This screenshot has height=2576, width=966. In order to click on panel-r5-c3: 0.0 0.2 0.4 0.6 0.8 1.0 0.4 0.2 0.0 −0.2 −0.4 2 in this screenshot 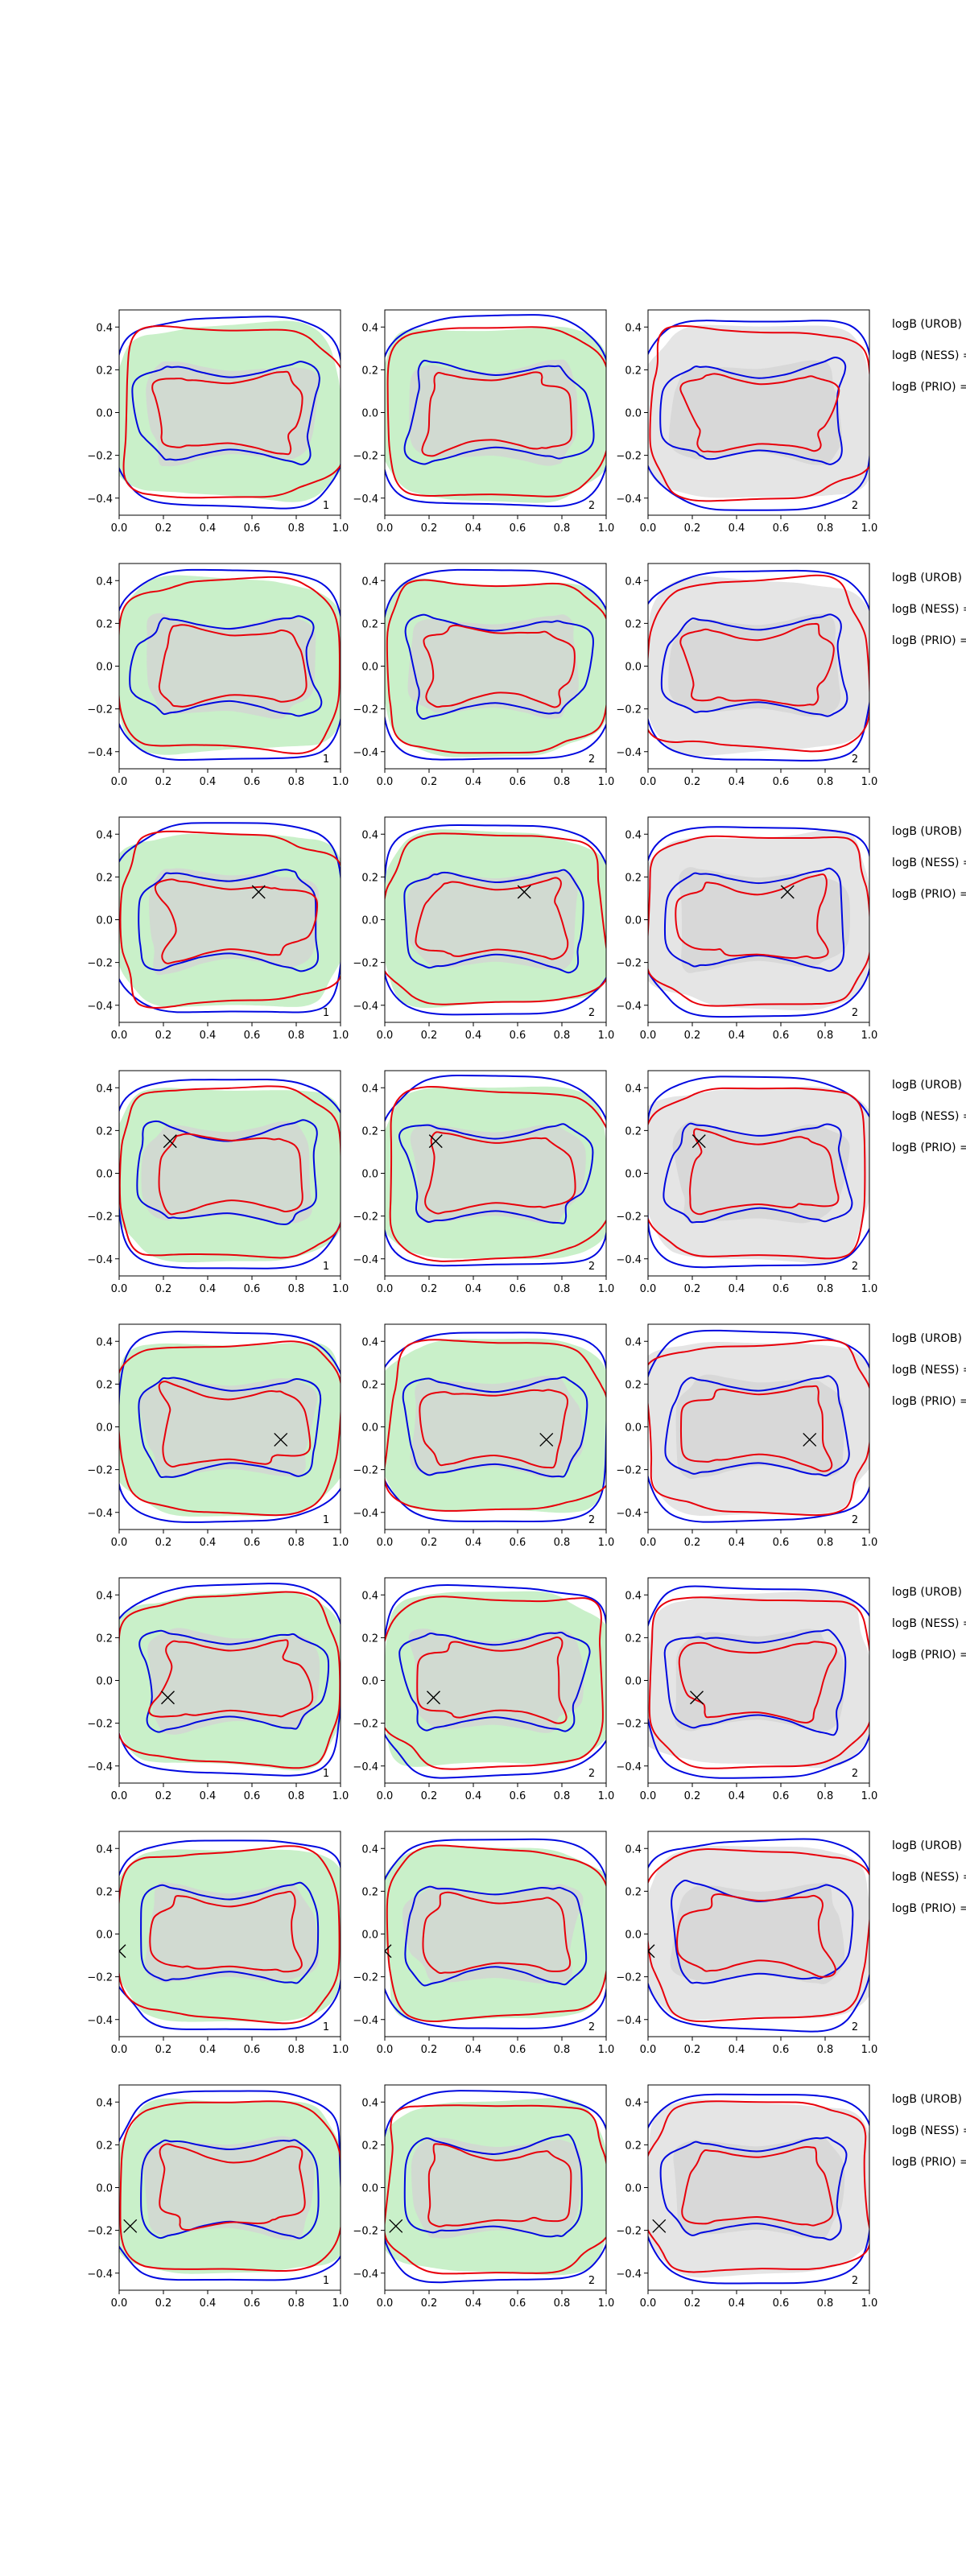, I will do `click(746, 1436)`.